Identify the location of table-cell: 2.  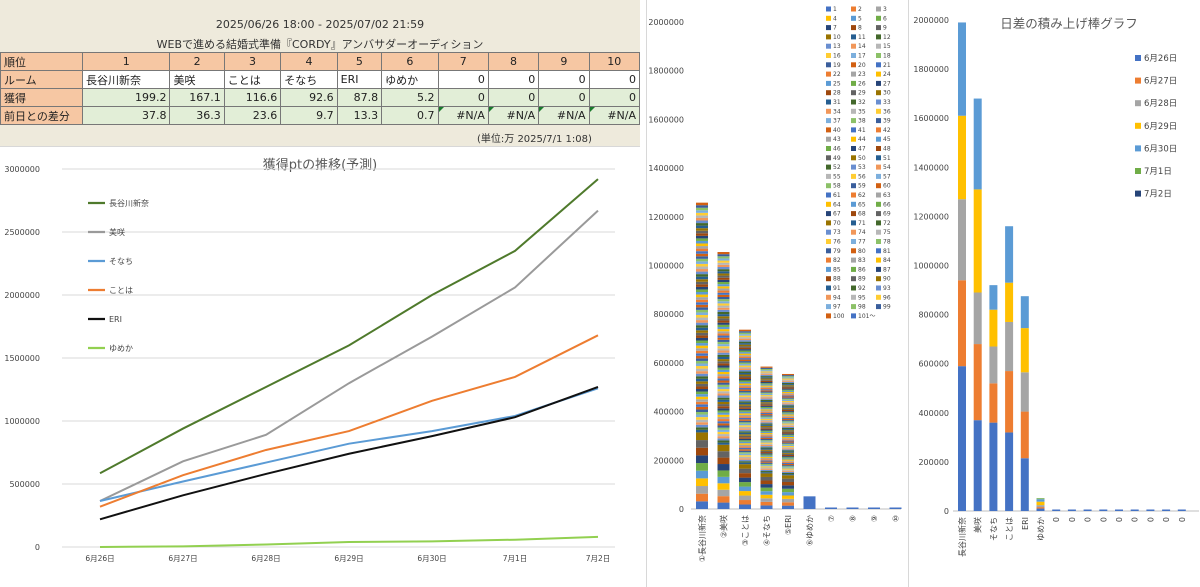
(197, 61).